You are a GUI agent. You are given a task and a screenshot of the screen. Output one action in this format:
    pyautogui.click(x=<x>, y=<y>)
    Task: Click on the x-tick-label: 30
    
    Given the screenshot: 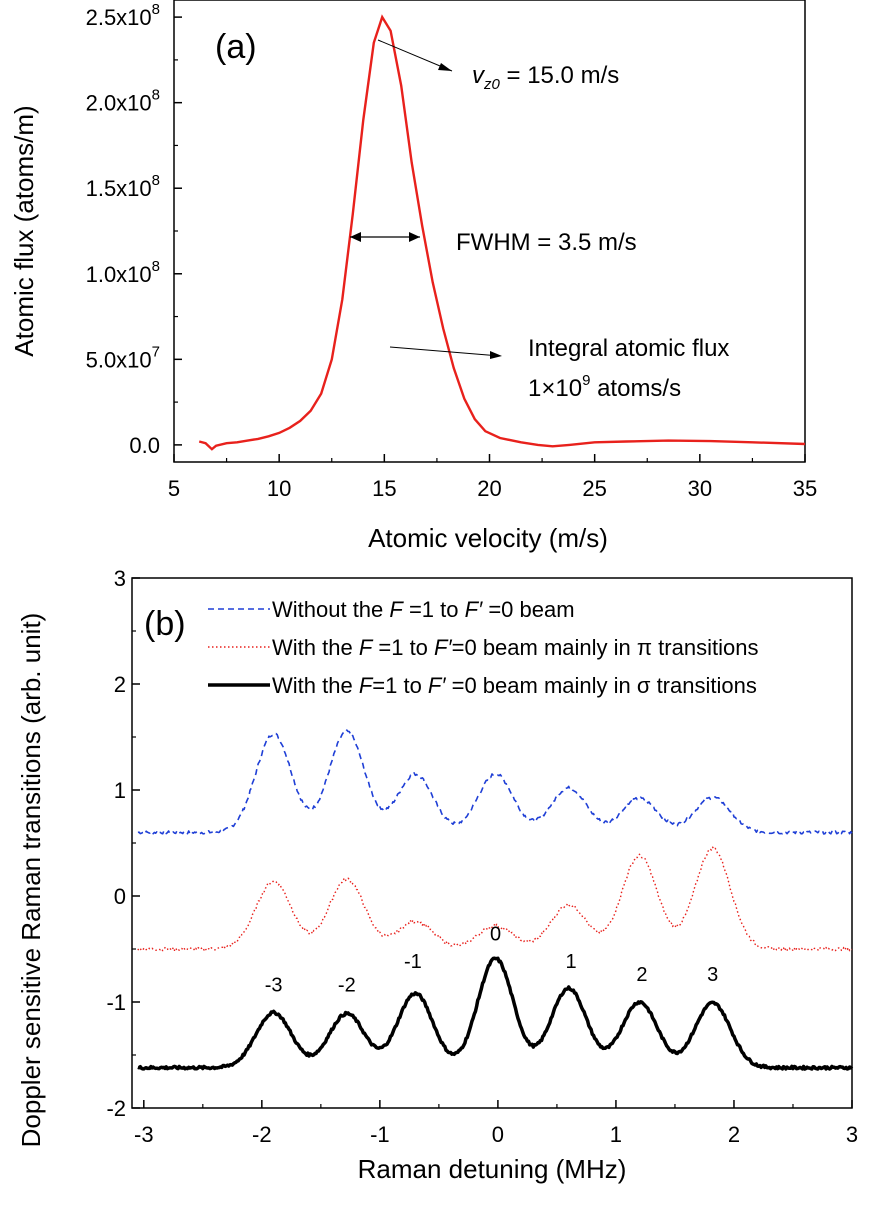 What is the action you would take?
    pyautogui.click(x=700, y=488)
    